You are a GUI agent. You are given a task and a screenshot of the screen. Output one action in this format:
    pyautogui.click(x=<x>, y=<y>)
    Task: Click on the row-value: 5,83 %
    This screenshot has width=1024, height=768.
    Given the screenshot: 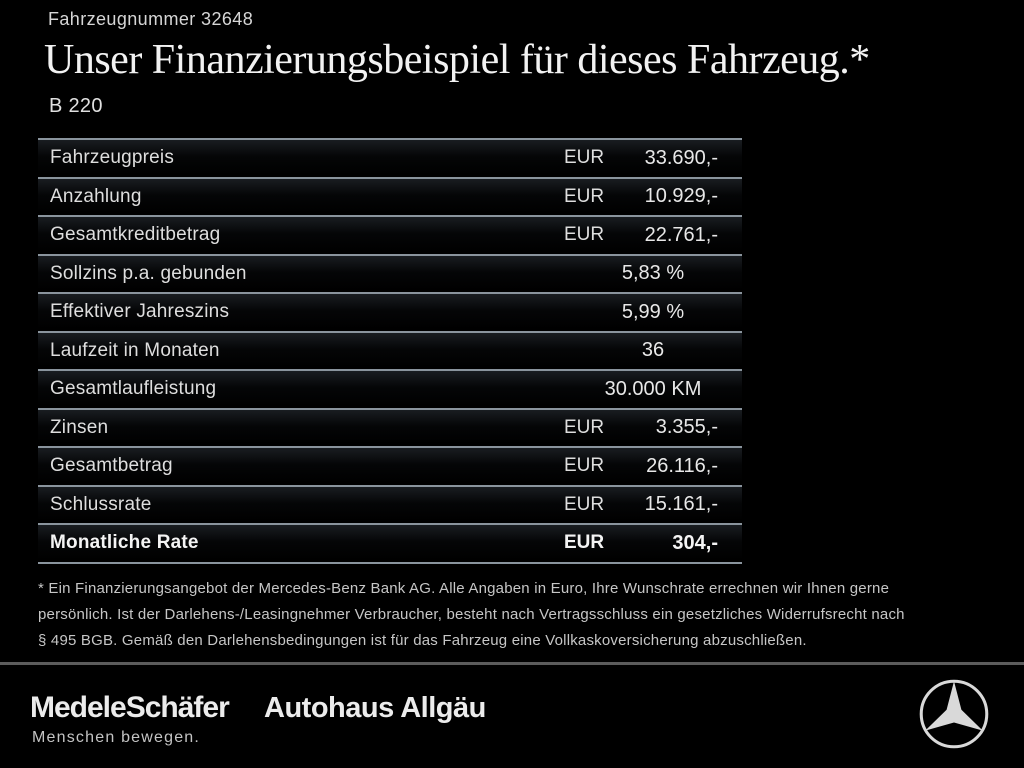 What is the action you would take?
    pyautogui.click(x=653, y=273)
    